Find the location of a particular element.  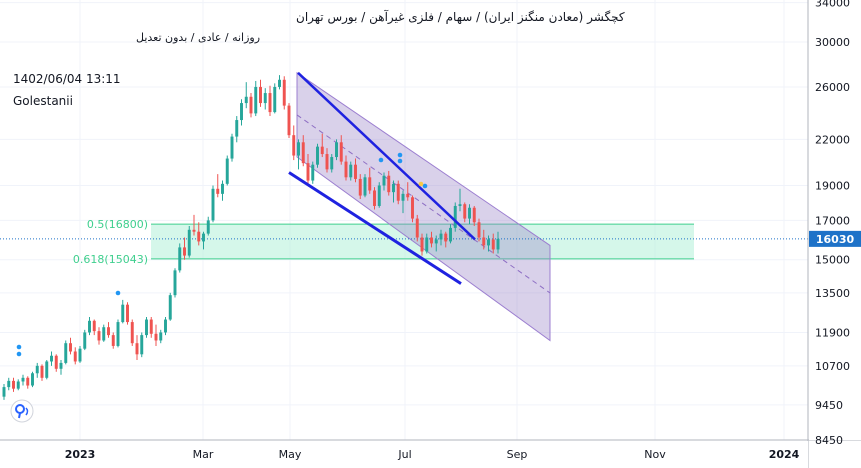

tradingview-logo-icon is located at coordinates (22, 411).